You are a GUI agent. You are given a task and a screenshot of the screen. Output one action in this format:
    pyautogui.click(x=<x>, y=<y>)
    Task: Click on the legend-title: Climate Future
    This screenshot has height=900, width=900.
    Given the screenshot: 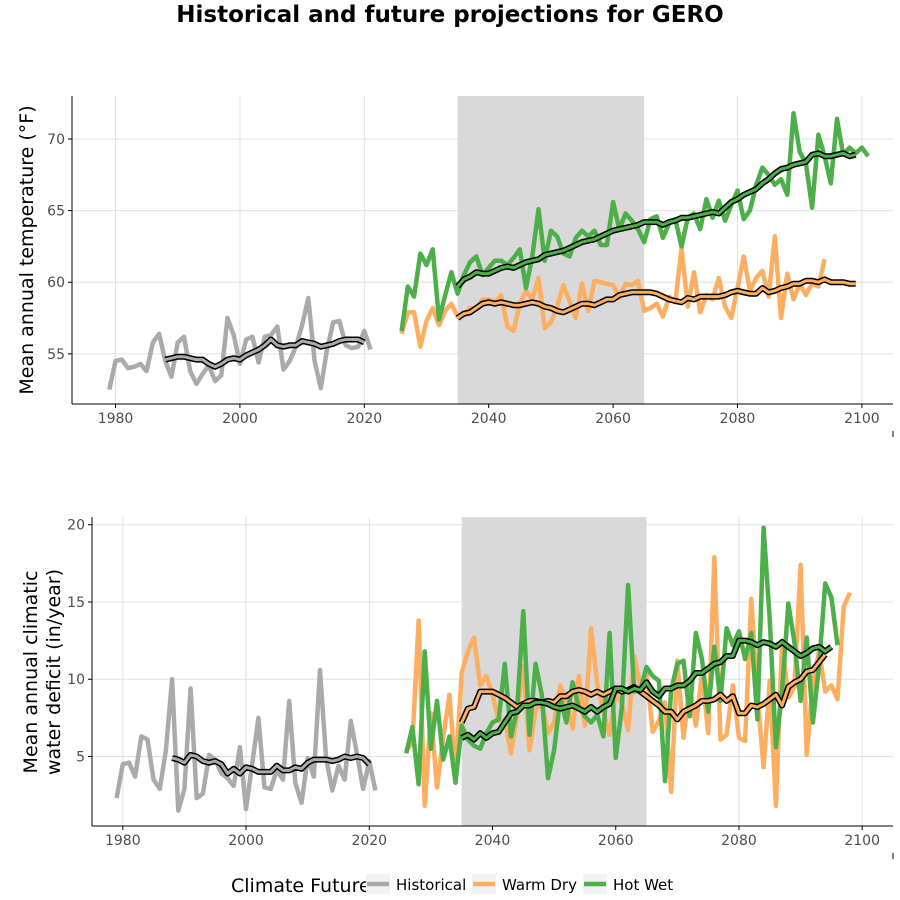 What is the action you would take?
    pyautogui.click(x=301, y=886)
    